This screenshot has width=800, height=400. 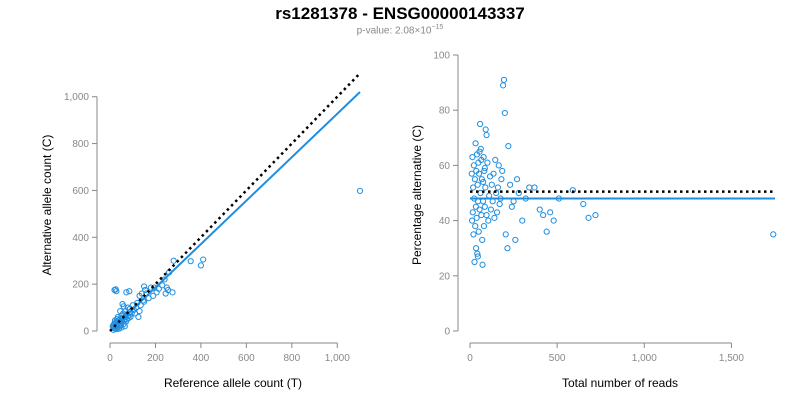 I want to click on pvalue-text: p-value: 2.08×10, so click(x=394, y=31).